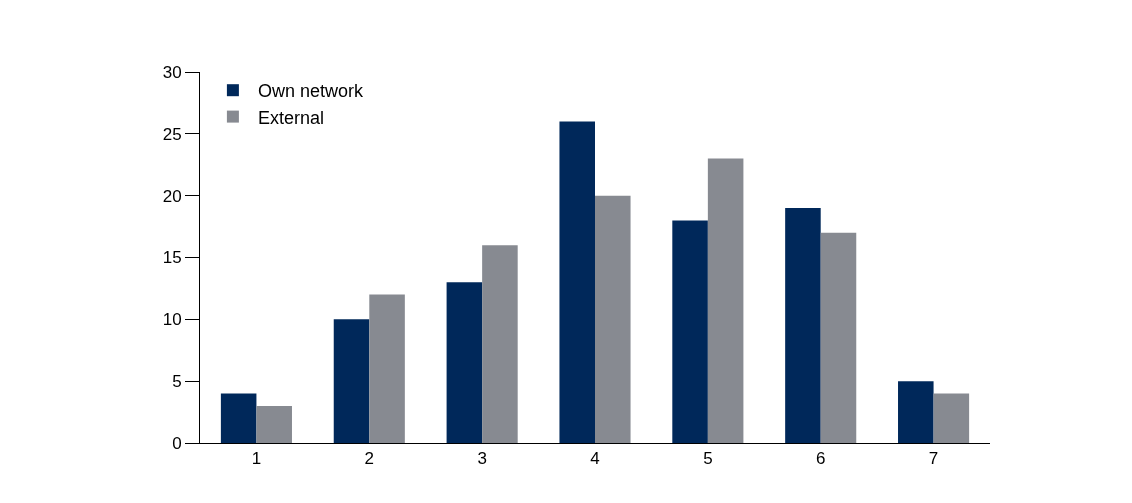 This screenshot has height=503, width=1132. What do you see at coordinates (482, 459) in the screenshot?
I see `x-tick-label: 3` at bounding box center [482, 459].